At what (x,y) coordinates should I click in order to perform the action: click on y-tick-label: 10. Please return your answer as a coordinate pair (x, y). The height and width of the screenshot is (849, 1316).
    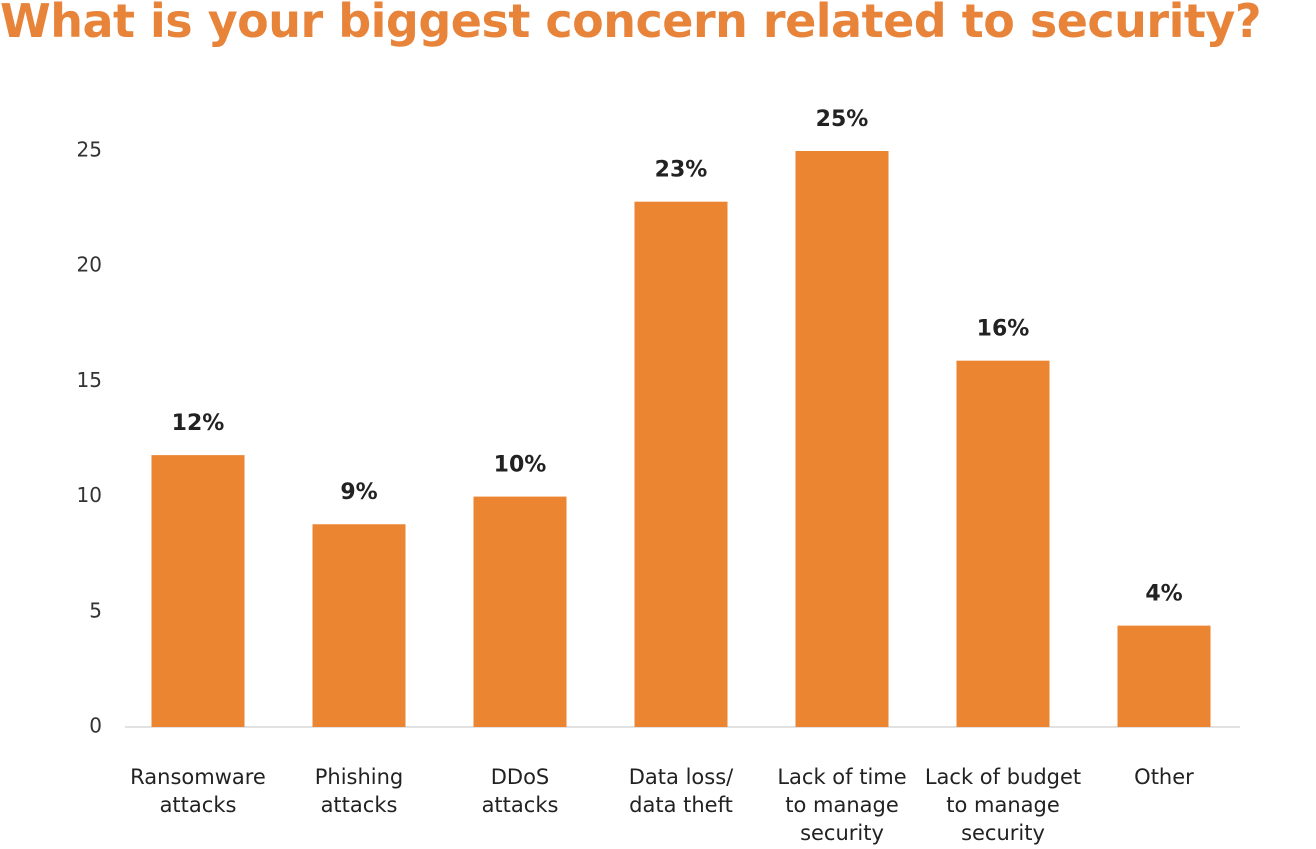
    Looking at the image, I should click on (89, 495).